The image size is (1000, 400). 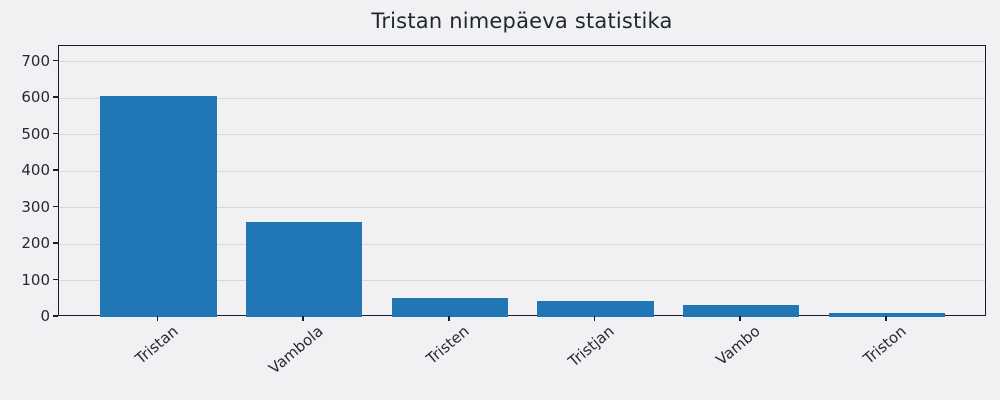 What do you see at coordinates (35, 60) in the screenshot?
I see `y-tick-label: 700` at bounding box center [35, 60].